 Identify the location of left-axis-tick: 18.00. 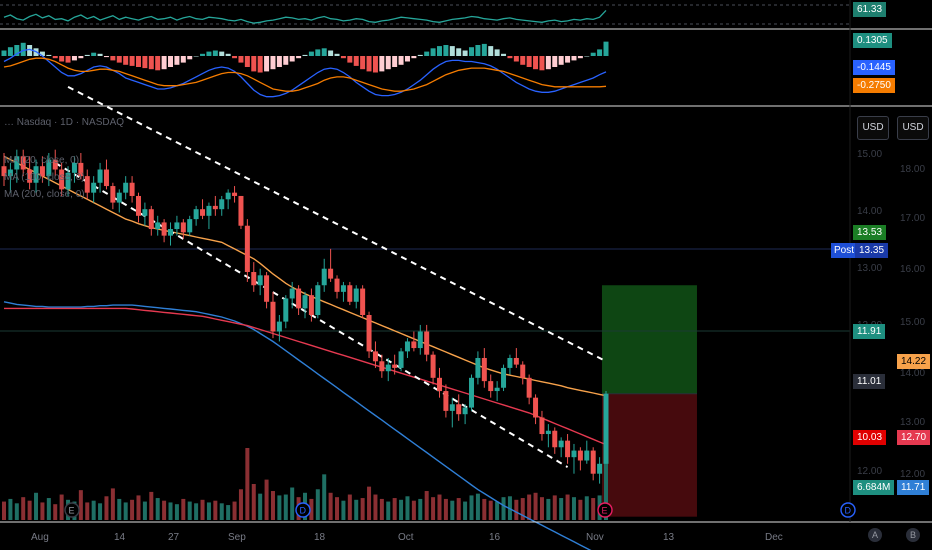
(912, 169).